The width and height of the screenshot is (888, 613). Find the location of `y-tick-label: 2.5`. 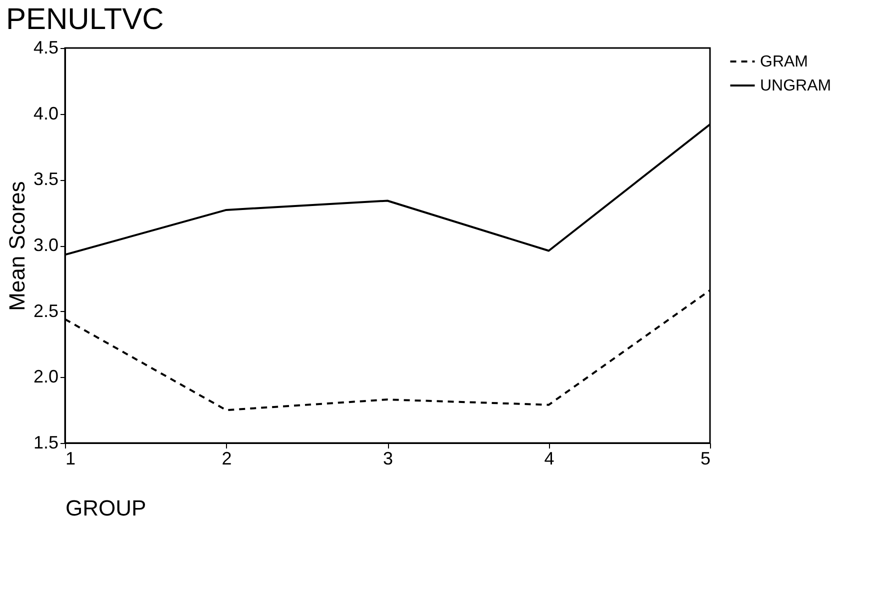

y-tick-label: 2.5 is located at coordinates (45, 310).